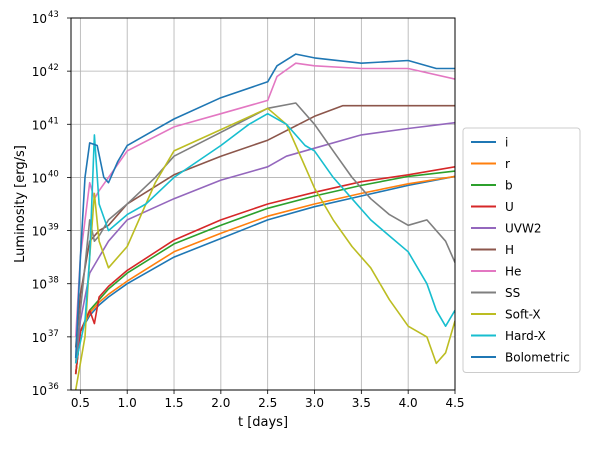 The image size is (595, 450). What do you see at coordinates (80, 403) in the screenshot?
I see `x-tick-label: 0.5` at bounding box center [80, 403].